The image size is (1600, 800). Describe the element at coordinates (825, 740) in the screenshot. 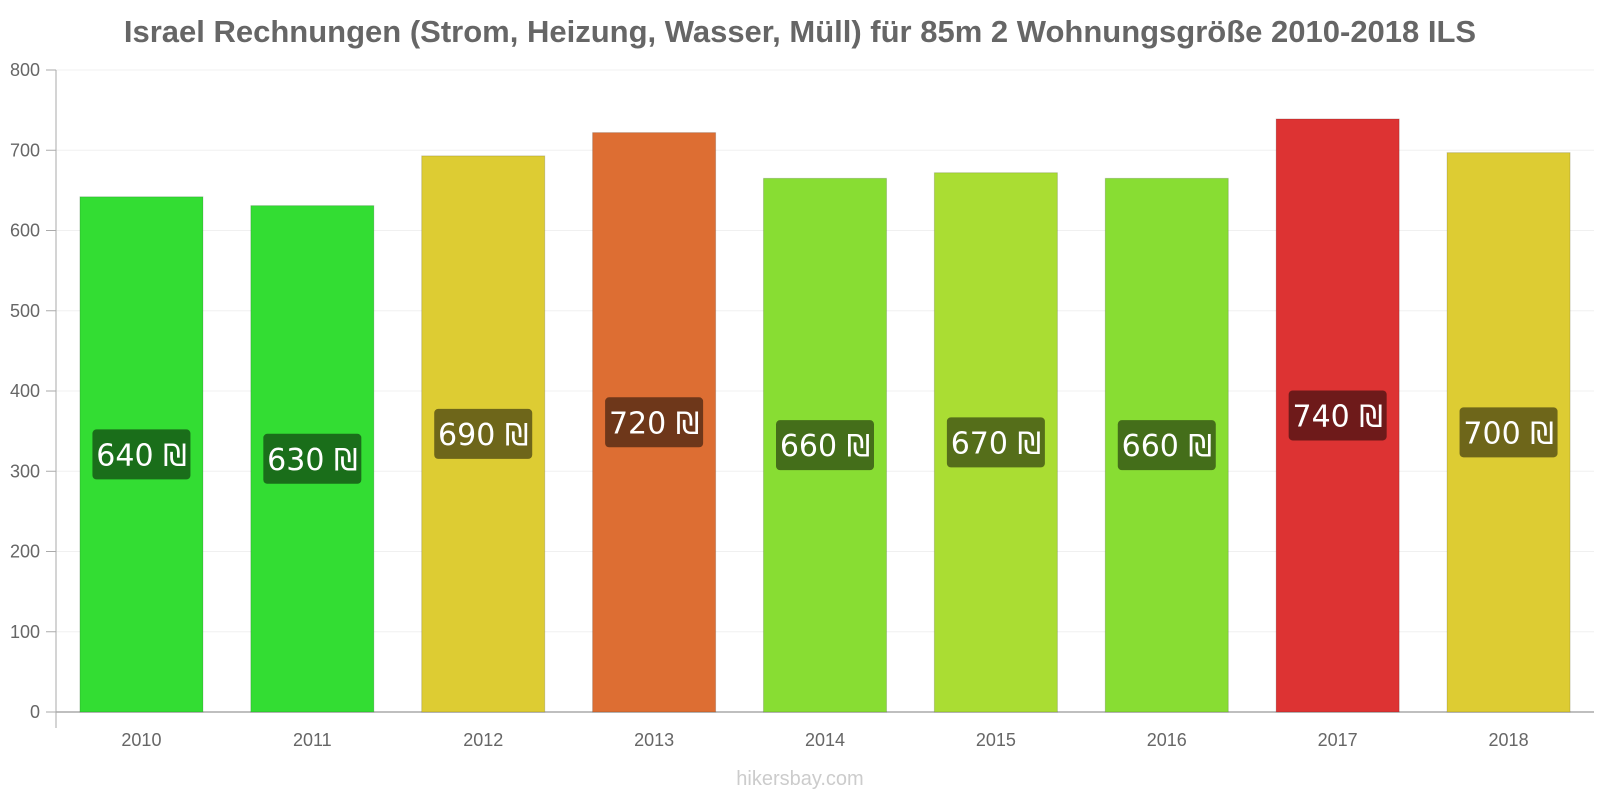

I see `x-tick-label-2014: 2014` at that location.